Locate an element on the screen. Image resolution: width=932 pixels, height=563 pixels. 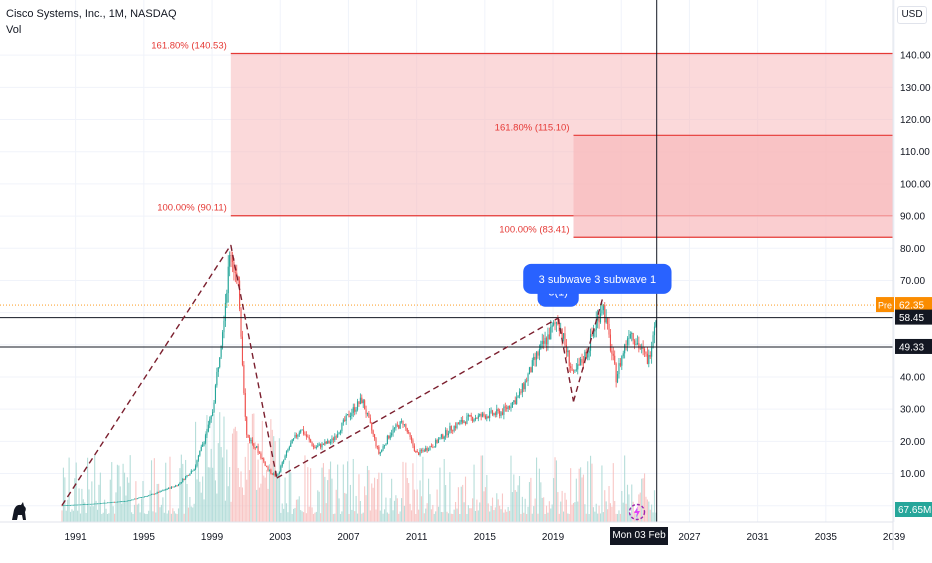
alert-lightning-icon is located at coordinates (637, 512).